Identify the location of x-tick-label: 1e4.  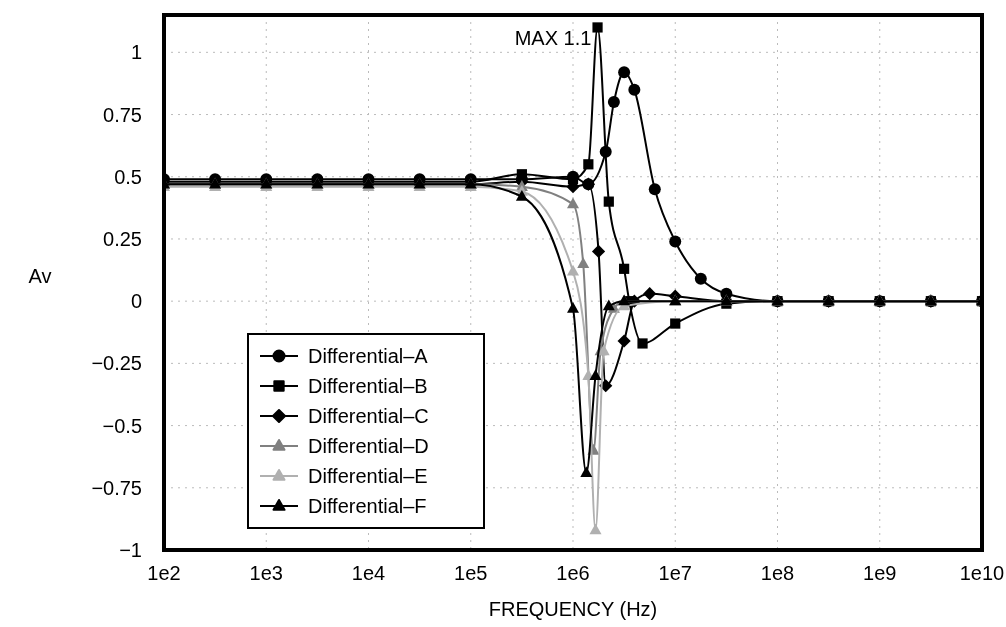
(368, 573).